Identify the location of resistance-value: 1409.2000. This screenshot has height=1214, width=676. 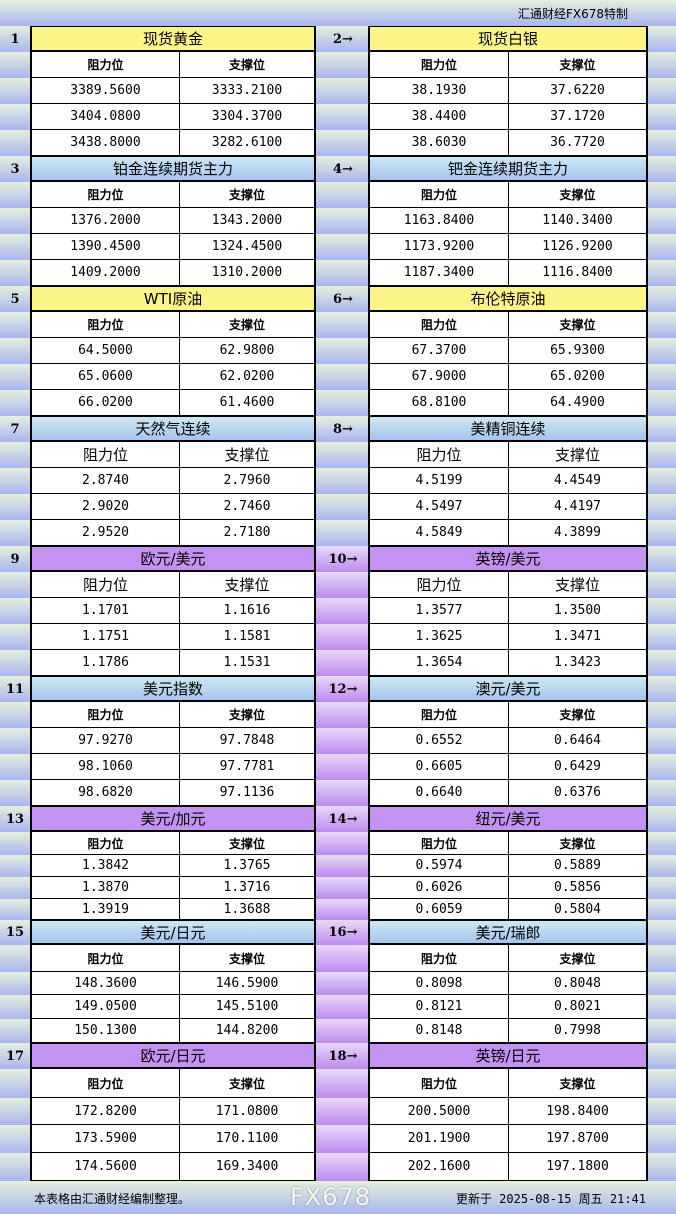
(105, 273).